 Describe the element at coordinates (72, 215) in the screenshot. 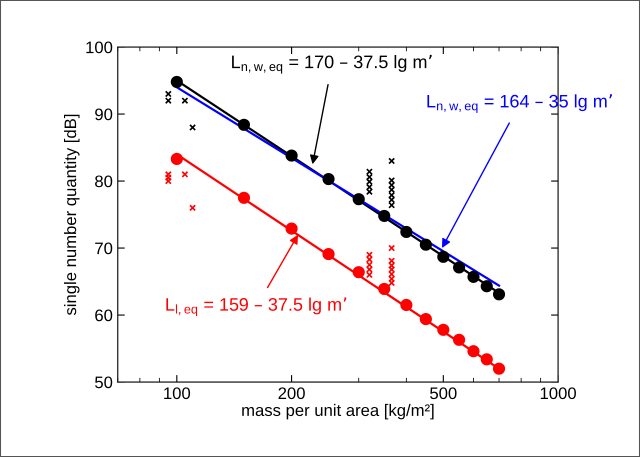

I see `y-axis-title: single number quantity [dB]` at that location.